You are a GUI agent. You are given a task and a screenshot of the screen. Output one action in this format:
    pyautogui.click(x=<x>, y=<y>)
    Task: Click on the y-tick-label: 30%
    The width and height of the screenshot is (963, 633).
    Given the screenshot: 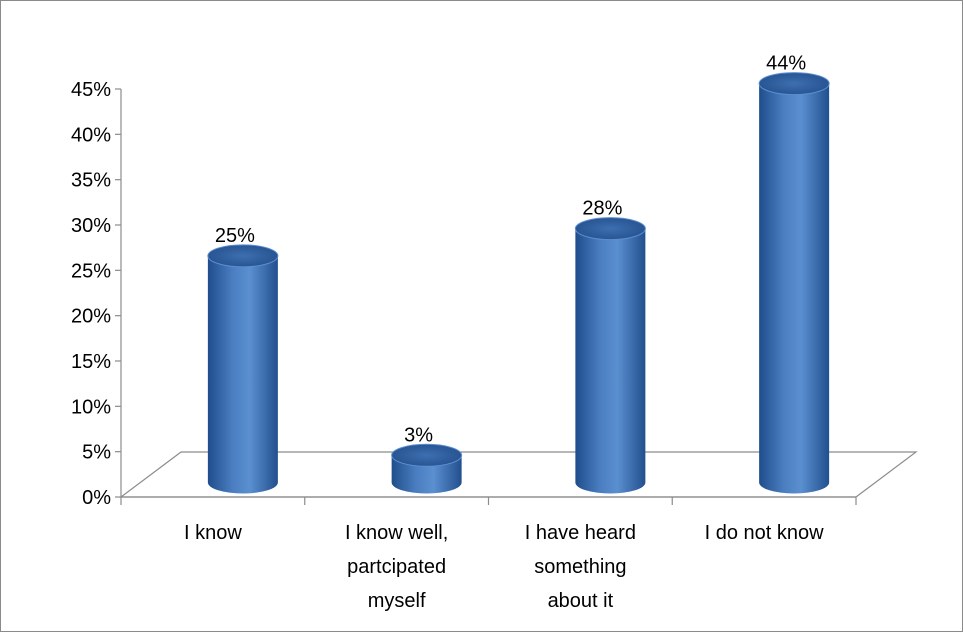 What is the action you would take?
    pyautogui.click(x=91, y=226)
    